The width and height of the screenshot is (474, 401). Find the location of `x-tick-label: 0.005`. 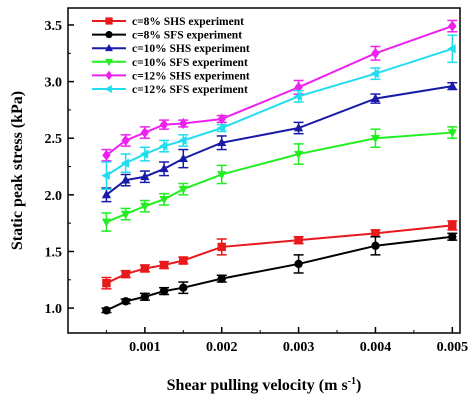

x-tick-label: 0.005 is located at coordinates (453, 347).